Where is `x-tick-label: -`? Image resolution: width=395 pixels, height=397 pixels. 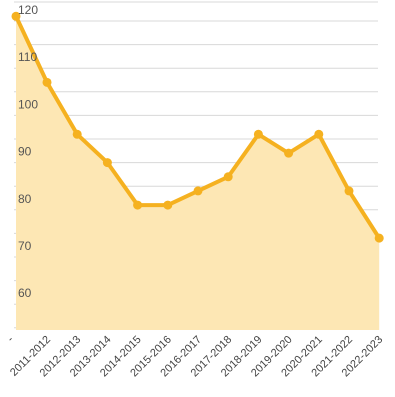 x-tick-label: - is located at coordinates (10, 338).